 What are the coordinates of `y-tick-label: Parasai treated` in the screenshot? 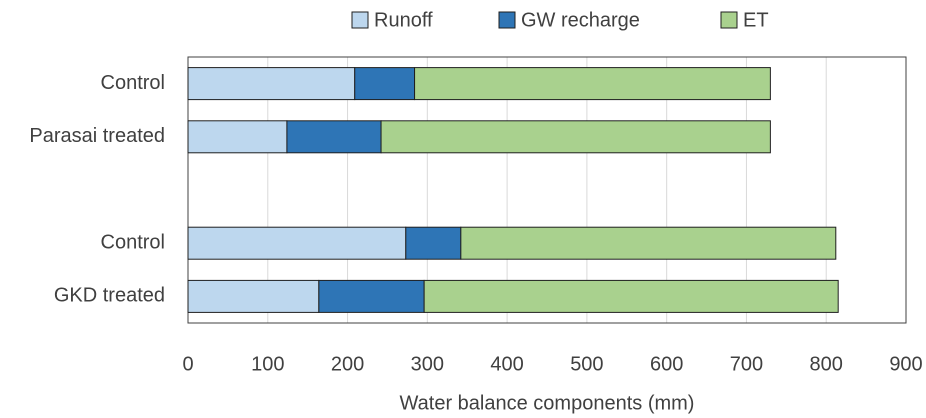 It's located at (97, 136).